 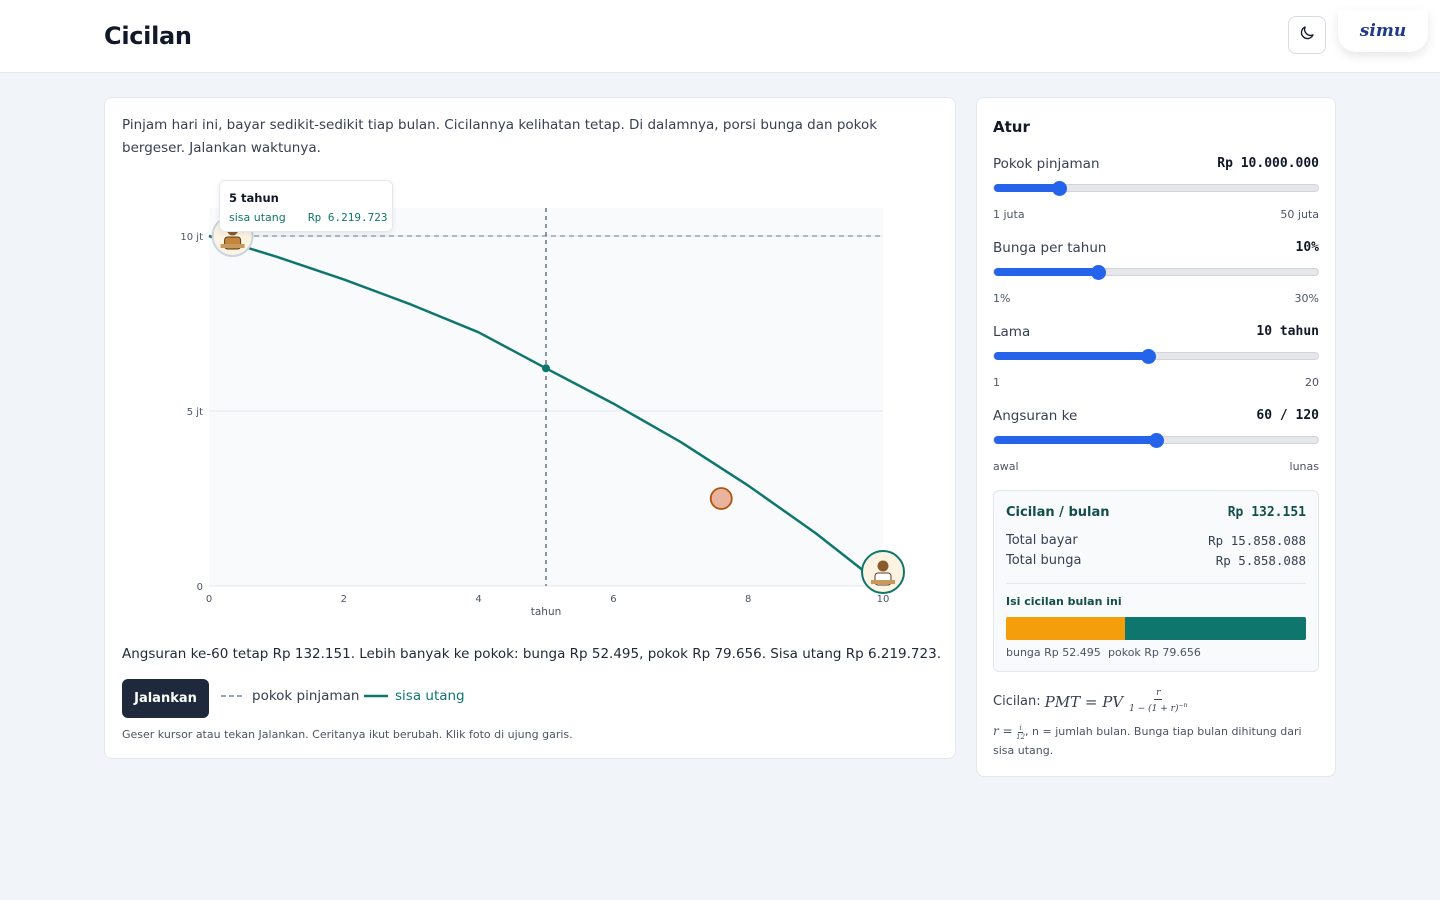 I want to click on monthly-payment-label: Cicilan / bulan, so click(x=1058, y=512).